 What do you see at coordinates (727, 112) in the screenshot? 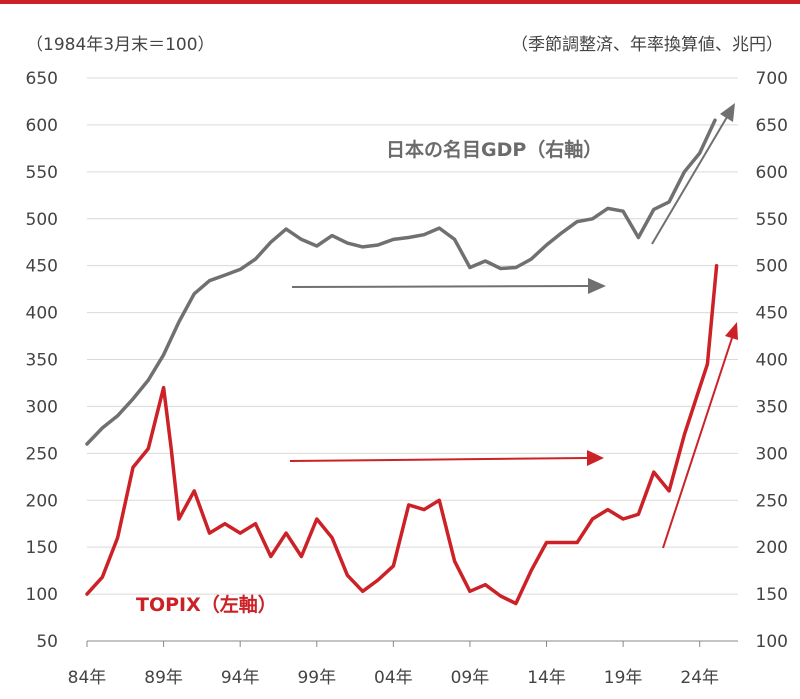
I see `gdp-rising-arrowhead` at bounding box center [727, 112].